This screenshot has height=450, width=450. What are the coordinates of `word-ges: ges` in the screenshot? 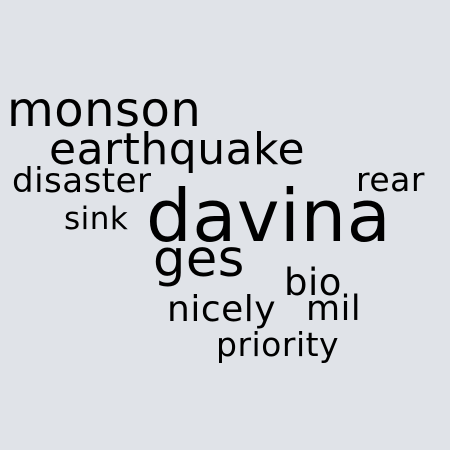 It's located at (199, 259).